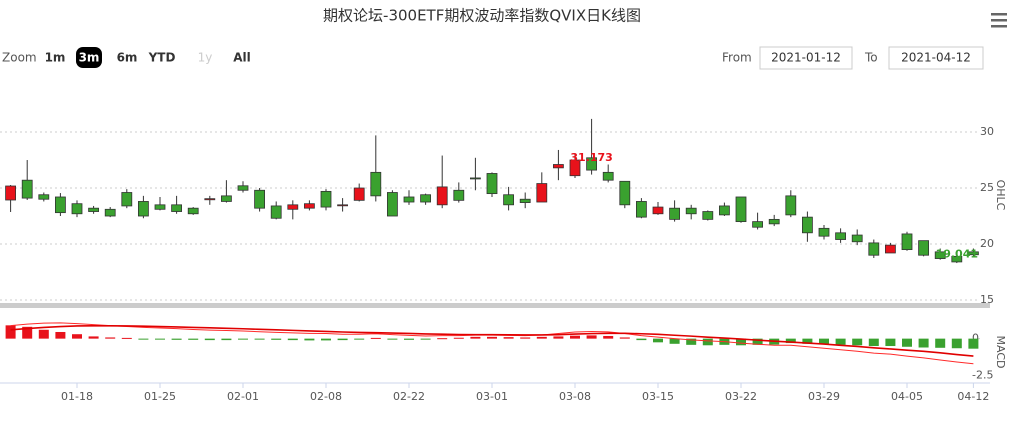 The image size is (1023, 423). I want to click on y-tick-label: 15, so click(987, 299).